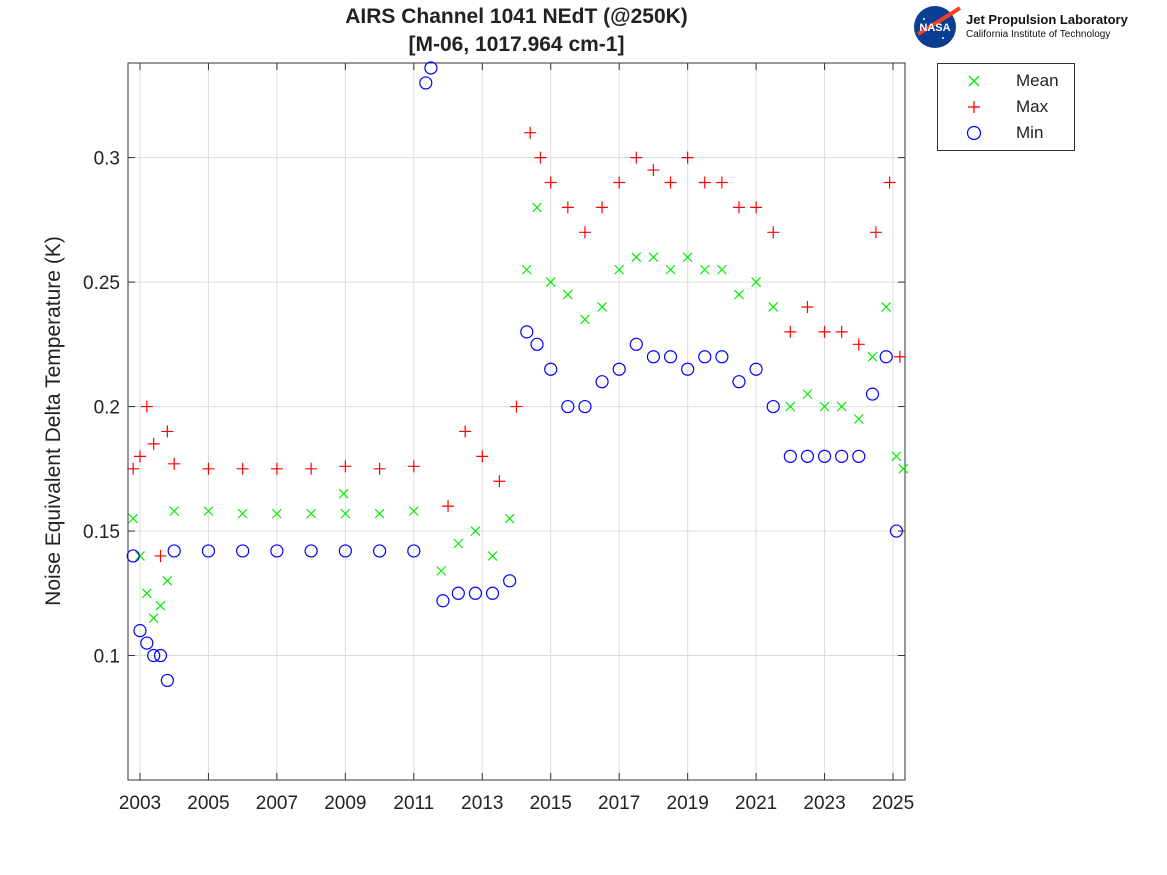  I want to click on y-tick-label: 0.15, so click(101, 532).